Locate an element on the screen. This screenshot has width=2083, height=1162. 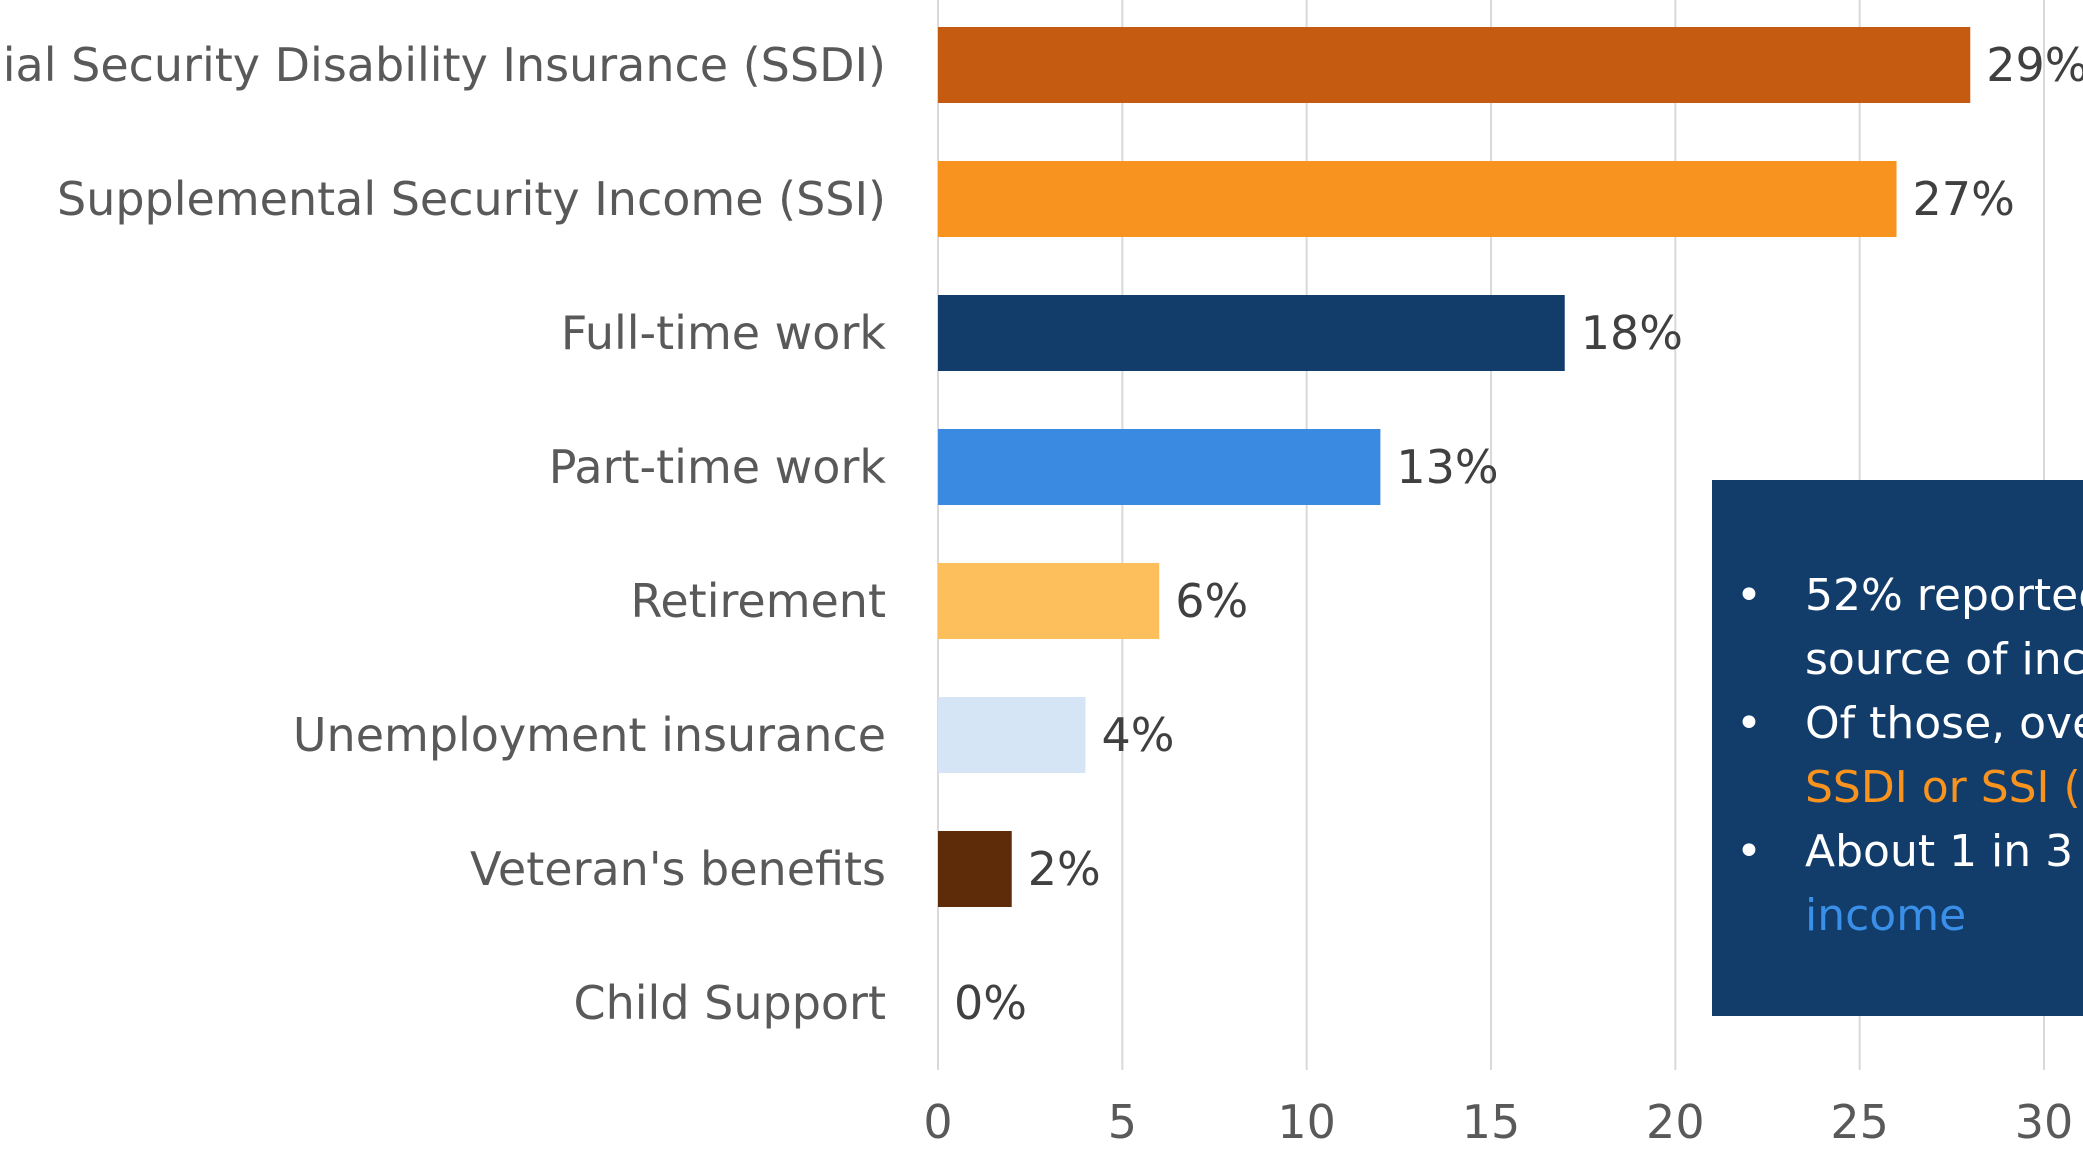
x-tick-label: 15 is located at coordinates (1491, 1122).